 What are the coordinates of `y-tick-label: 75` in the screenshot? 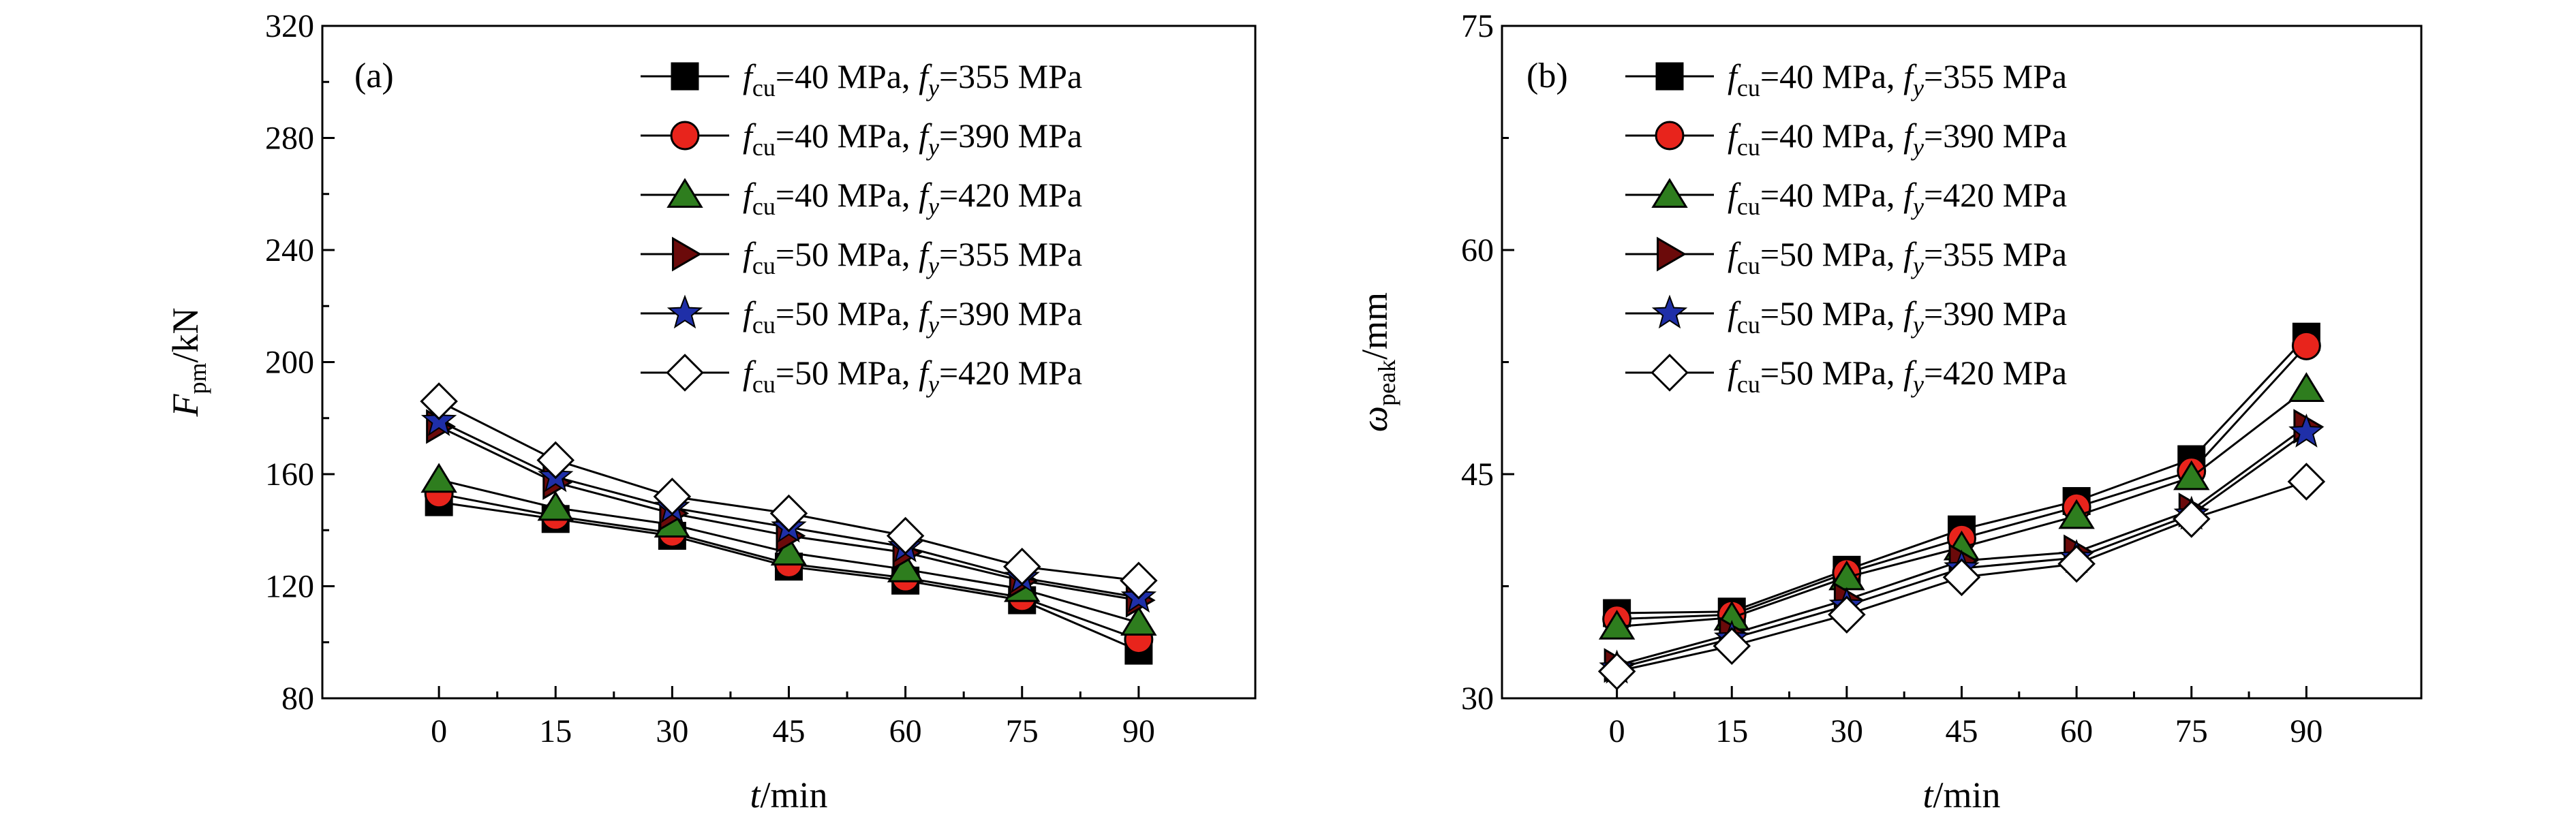 It's located at (1477, 26).